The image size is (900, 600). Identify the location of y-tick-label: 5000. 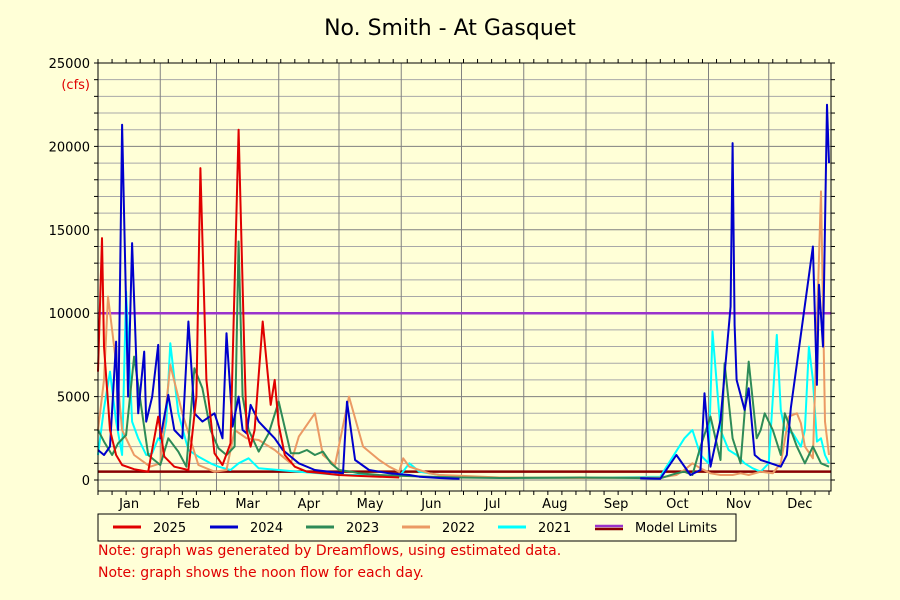
(73, 398).